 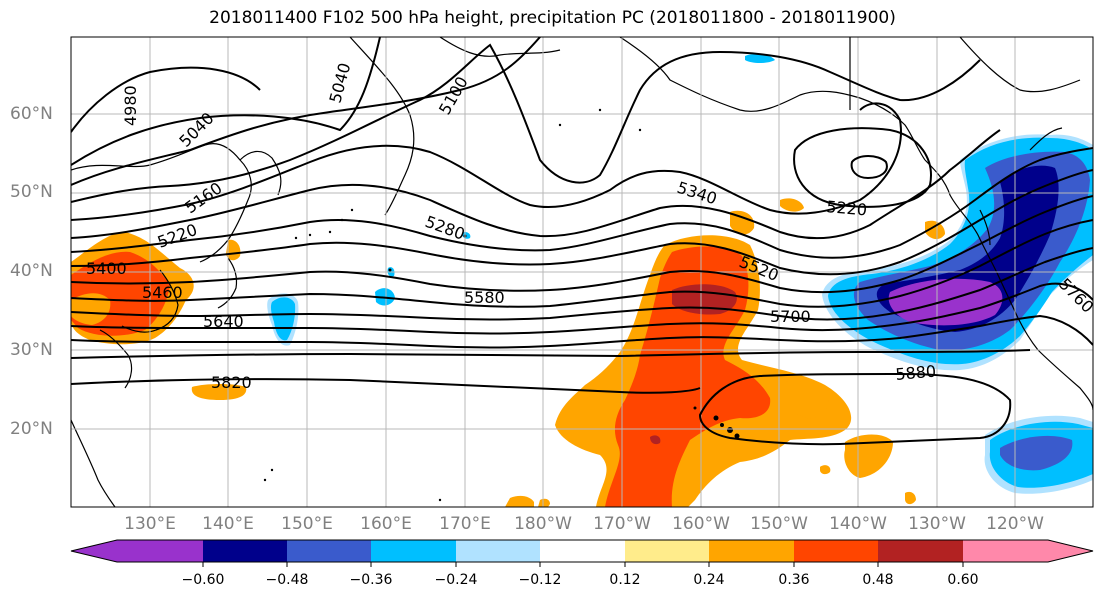 I want to click on colorbar-tick-label: −0.48, so click(x=287, y=580).